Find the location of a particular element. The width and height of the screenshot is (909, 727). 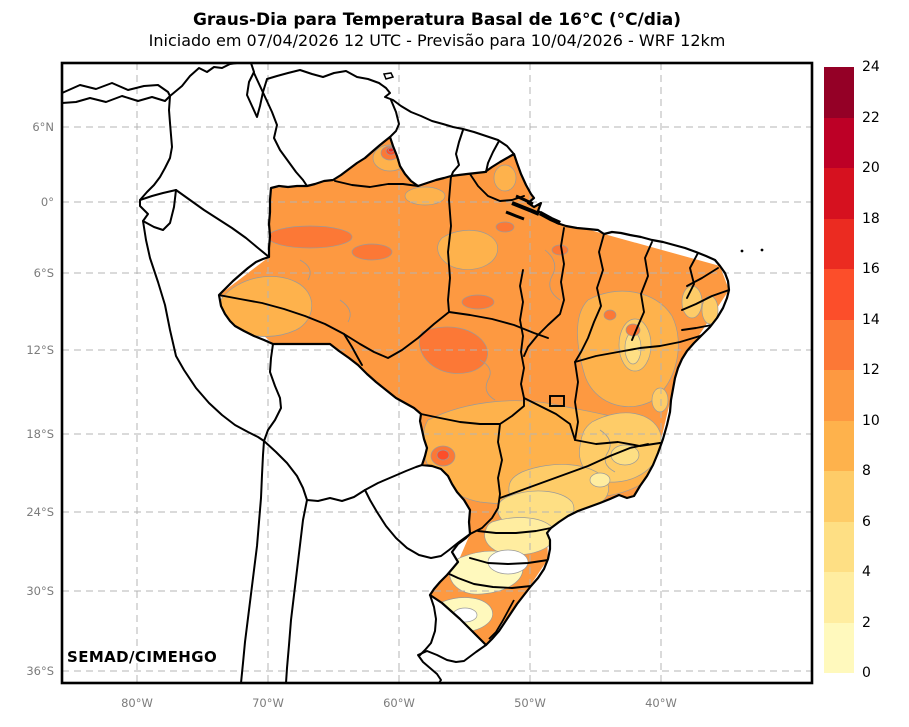

y-tick-label: 36°S is located at coordinates (40, 671).